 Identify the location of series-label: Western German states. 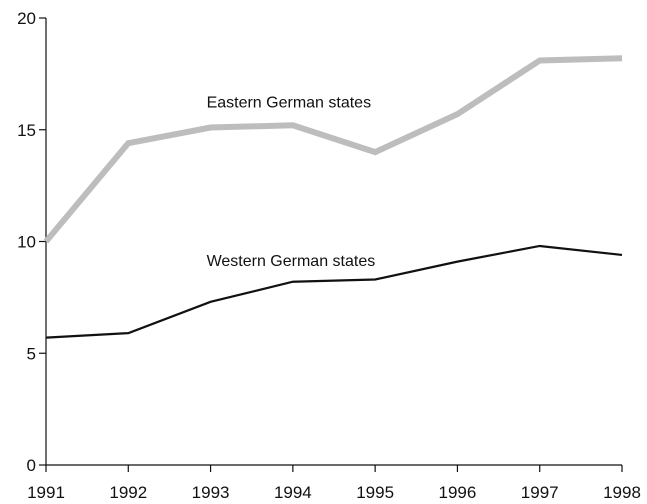
(291, 261).